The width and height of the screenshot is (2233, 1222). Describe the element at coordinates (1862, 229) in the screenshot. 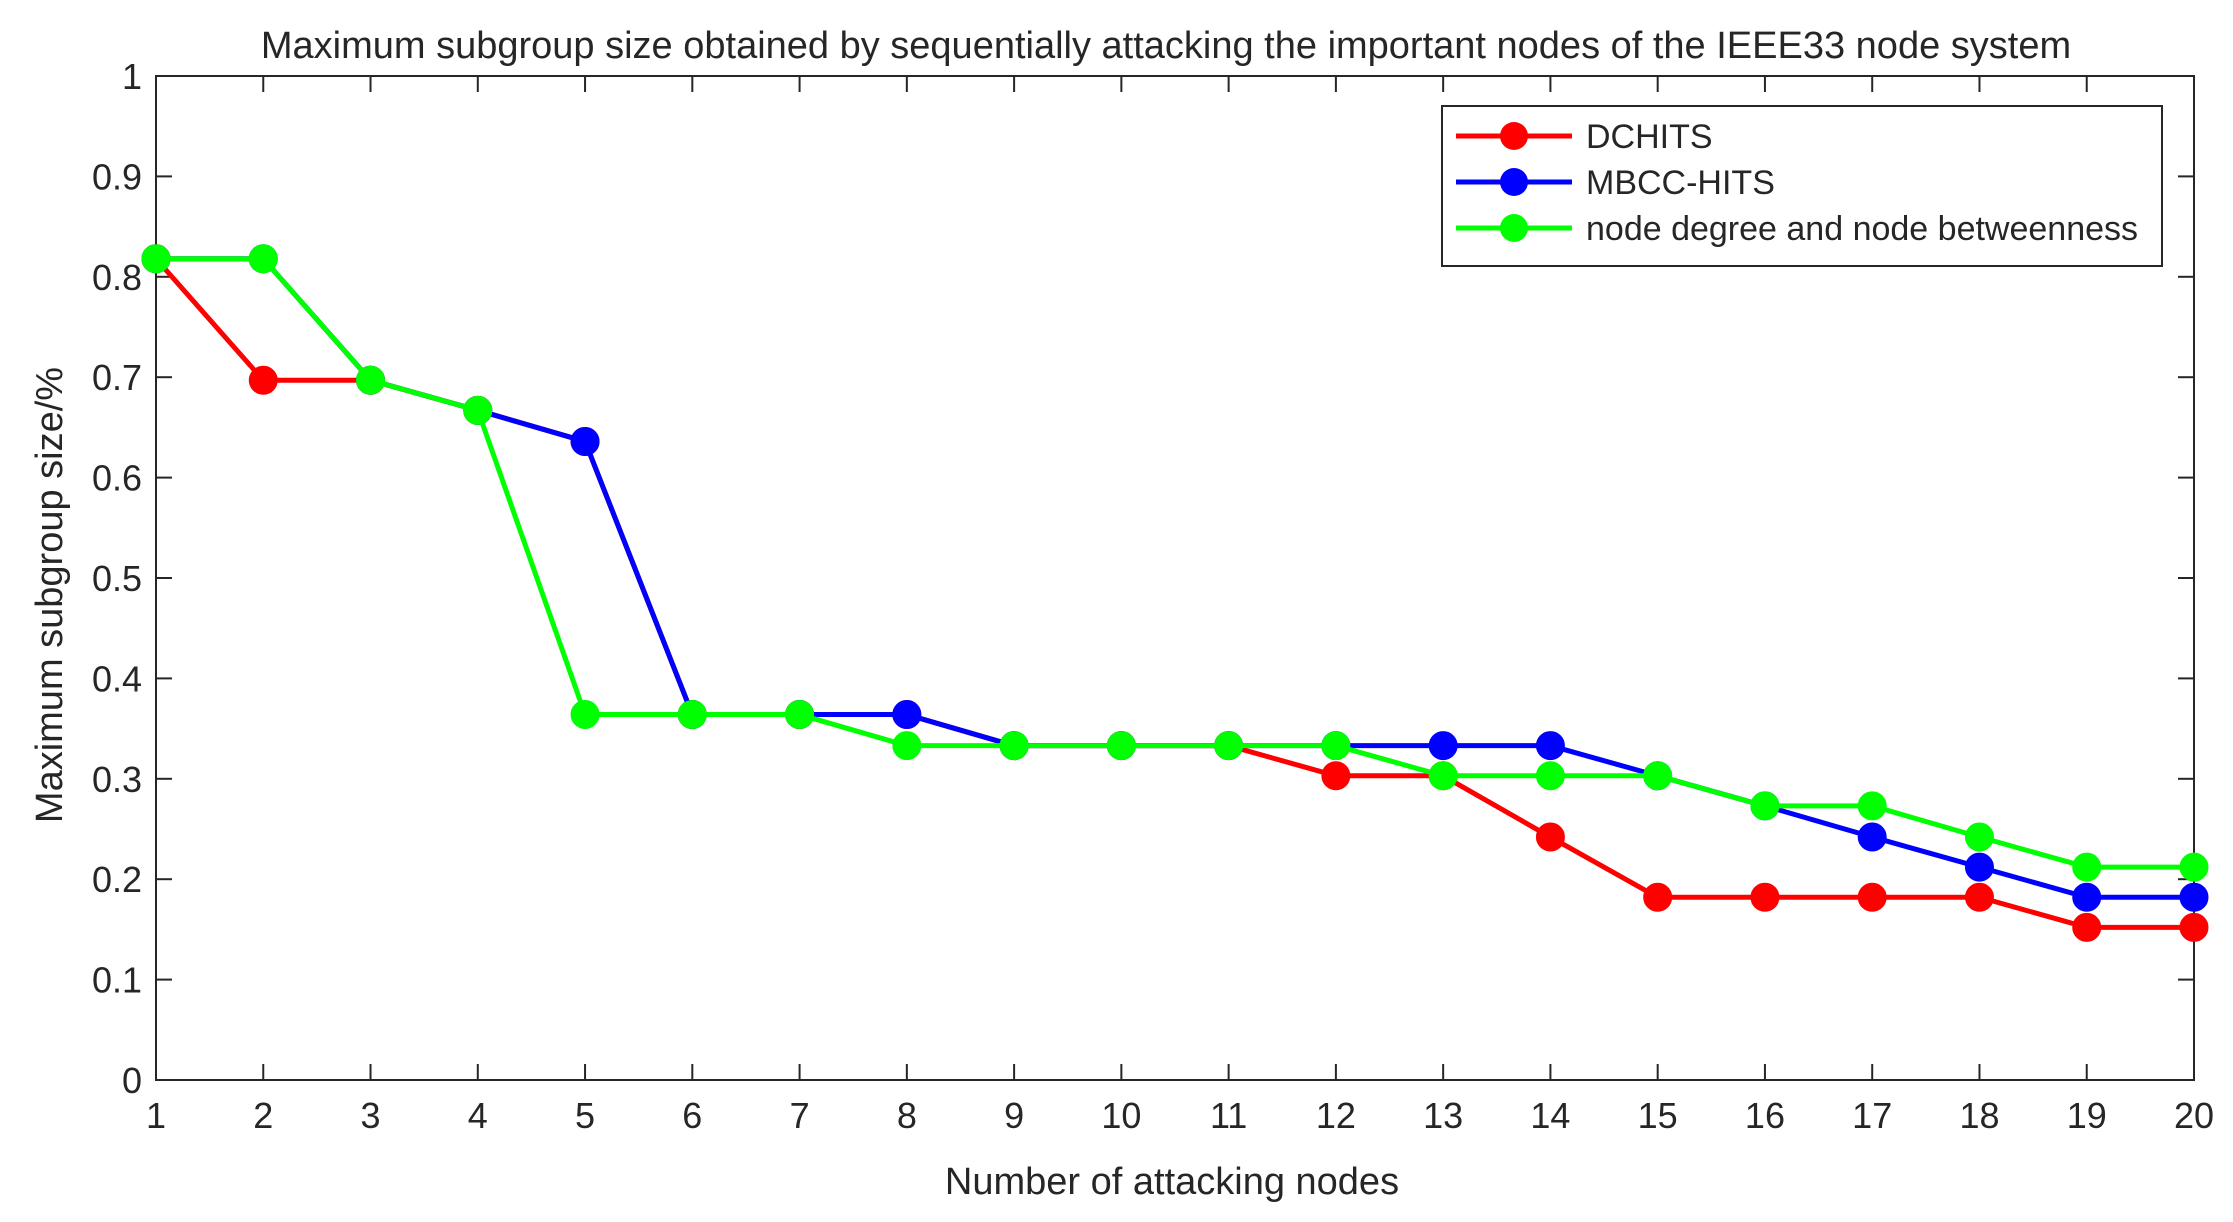

I see `legend-entry-label: node degree and node betweenness` at that location.